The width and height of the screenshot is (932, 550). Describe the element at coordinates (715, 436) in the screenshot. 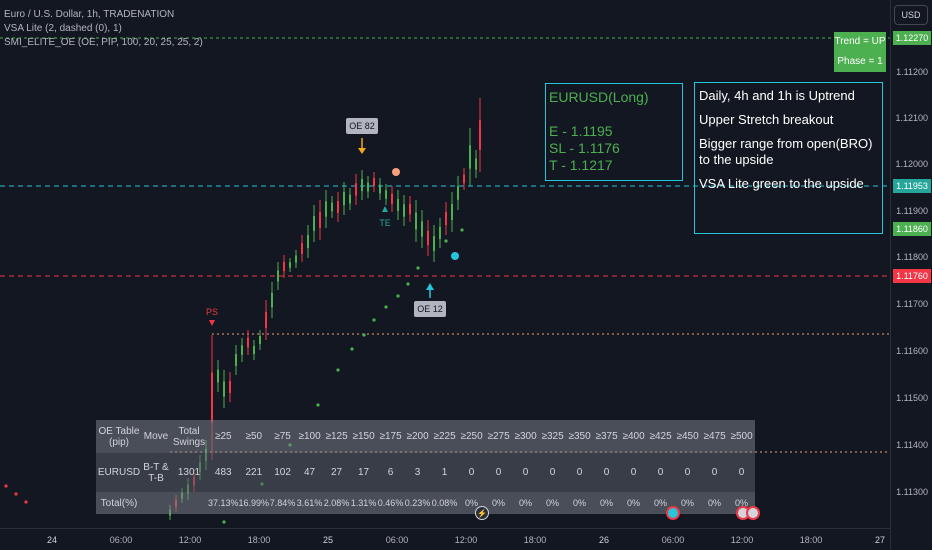

I see `oe-header-cell: ≥475` at that location.